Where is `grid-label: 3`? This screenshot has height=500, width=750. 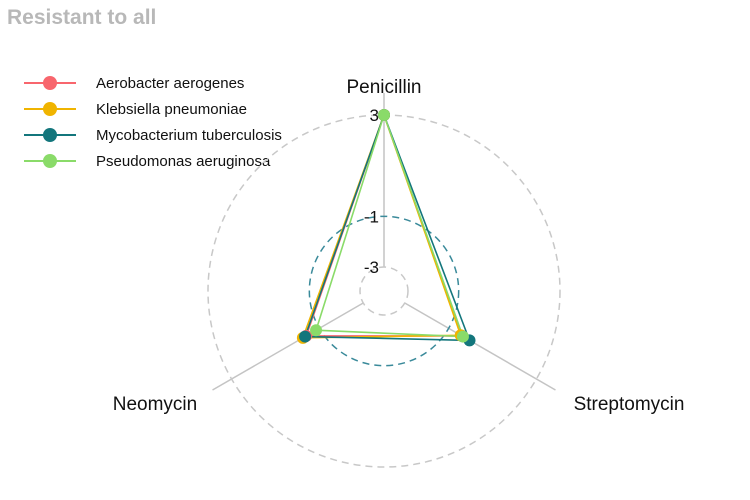
grid-label: 3 is located at coordinates (374, 115).